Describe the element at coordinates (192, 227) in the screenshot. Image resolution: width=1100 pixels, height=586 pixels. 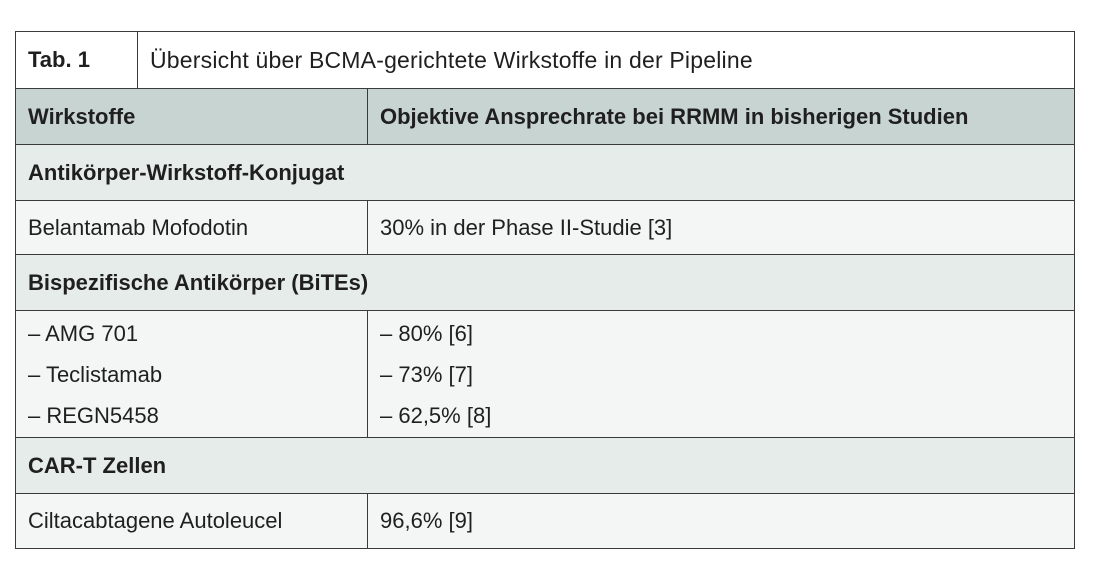
I see `drug-cell: Belantamab Mofodotin` at that location.